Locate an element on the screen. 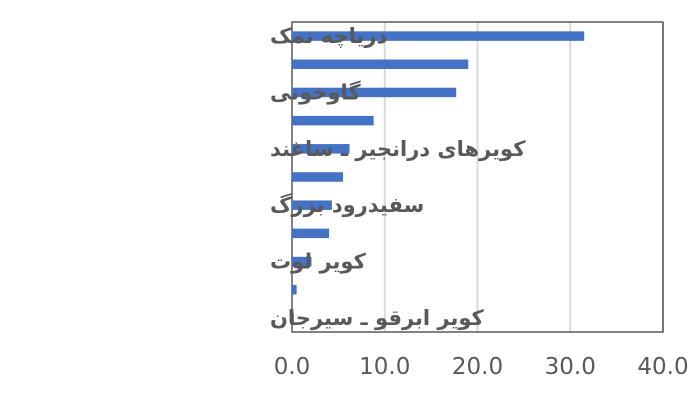  category-label-2: گاوخونی is located at coordinates (315, 91).